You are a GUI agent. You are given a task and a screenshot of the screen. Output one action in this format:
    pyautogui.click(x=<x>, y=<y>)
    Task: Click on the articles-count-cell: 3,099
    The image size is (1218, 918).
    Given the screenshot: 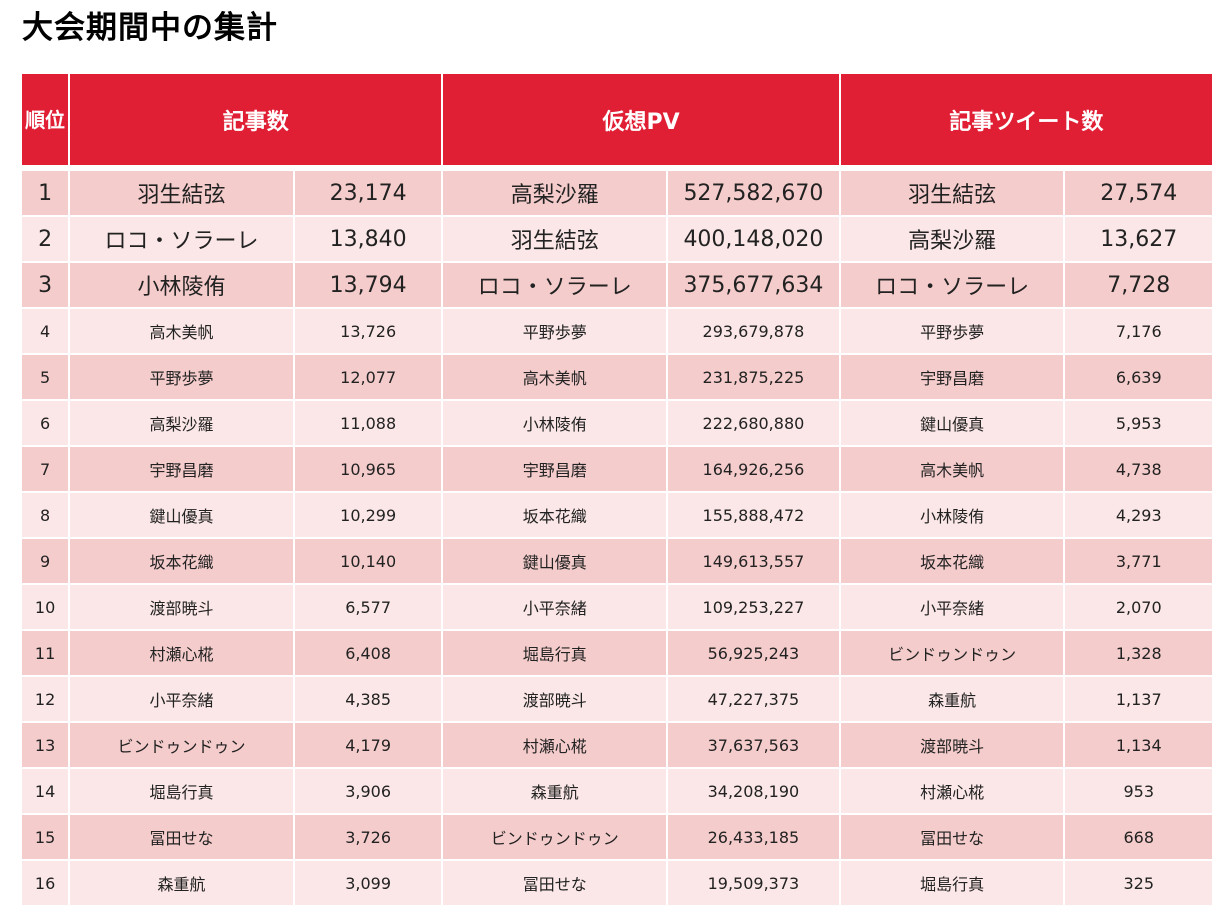 What is the action you would take?
    pyautogui.click(x=368, y=883)
    